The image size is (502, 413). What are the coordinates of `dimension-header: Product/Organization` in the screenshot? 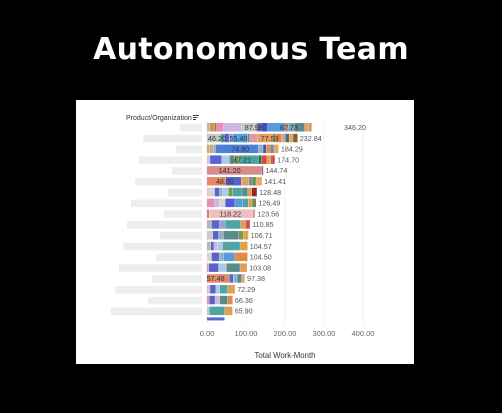 It's located at (159, 118).